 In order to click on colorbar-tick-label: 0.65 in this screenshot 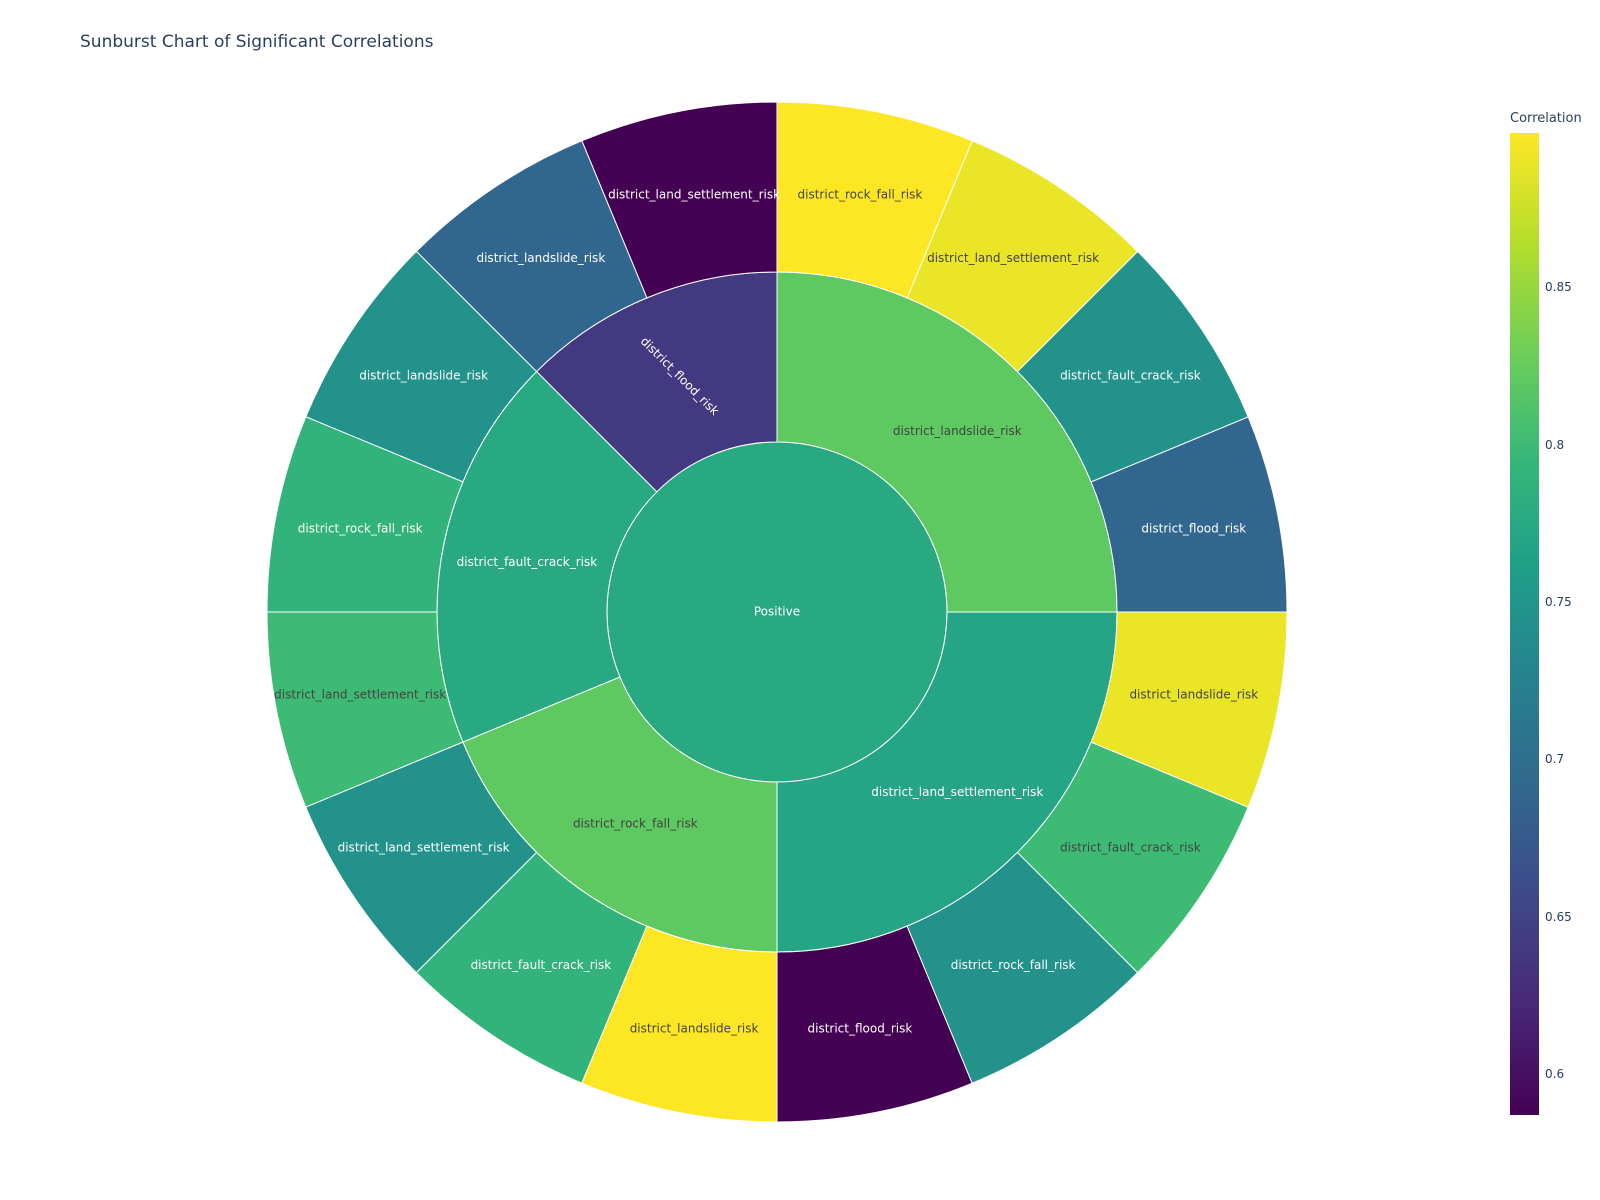, I will do `click(1558, 916)`.